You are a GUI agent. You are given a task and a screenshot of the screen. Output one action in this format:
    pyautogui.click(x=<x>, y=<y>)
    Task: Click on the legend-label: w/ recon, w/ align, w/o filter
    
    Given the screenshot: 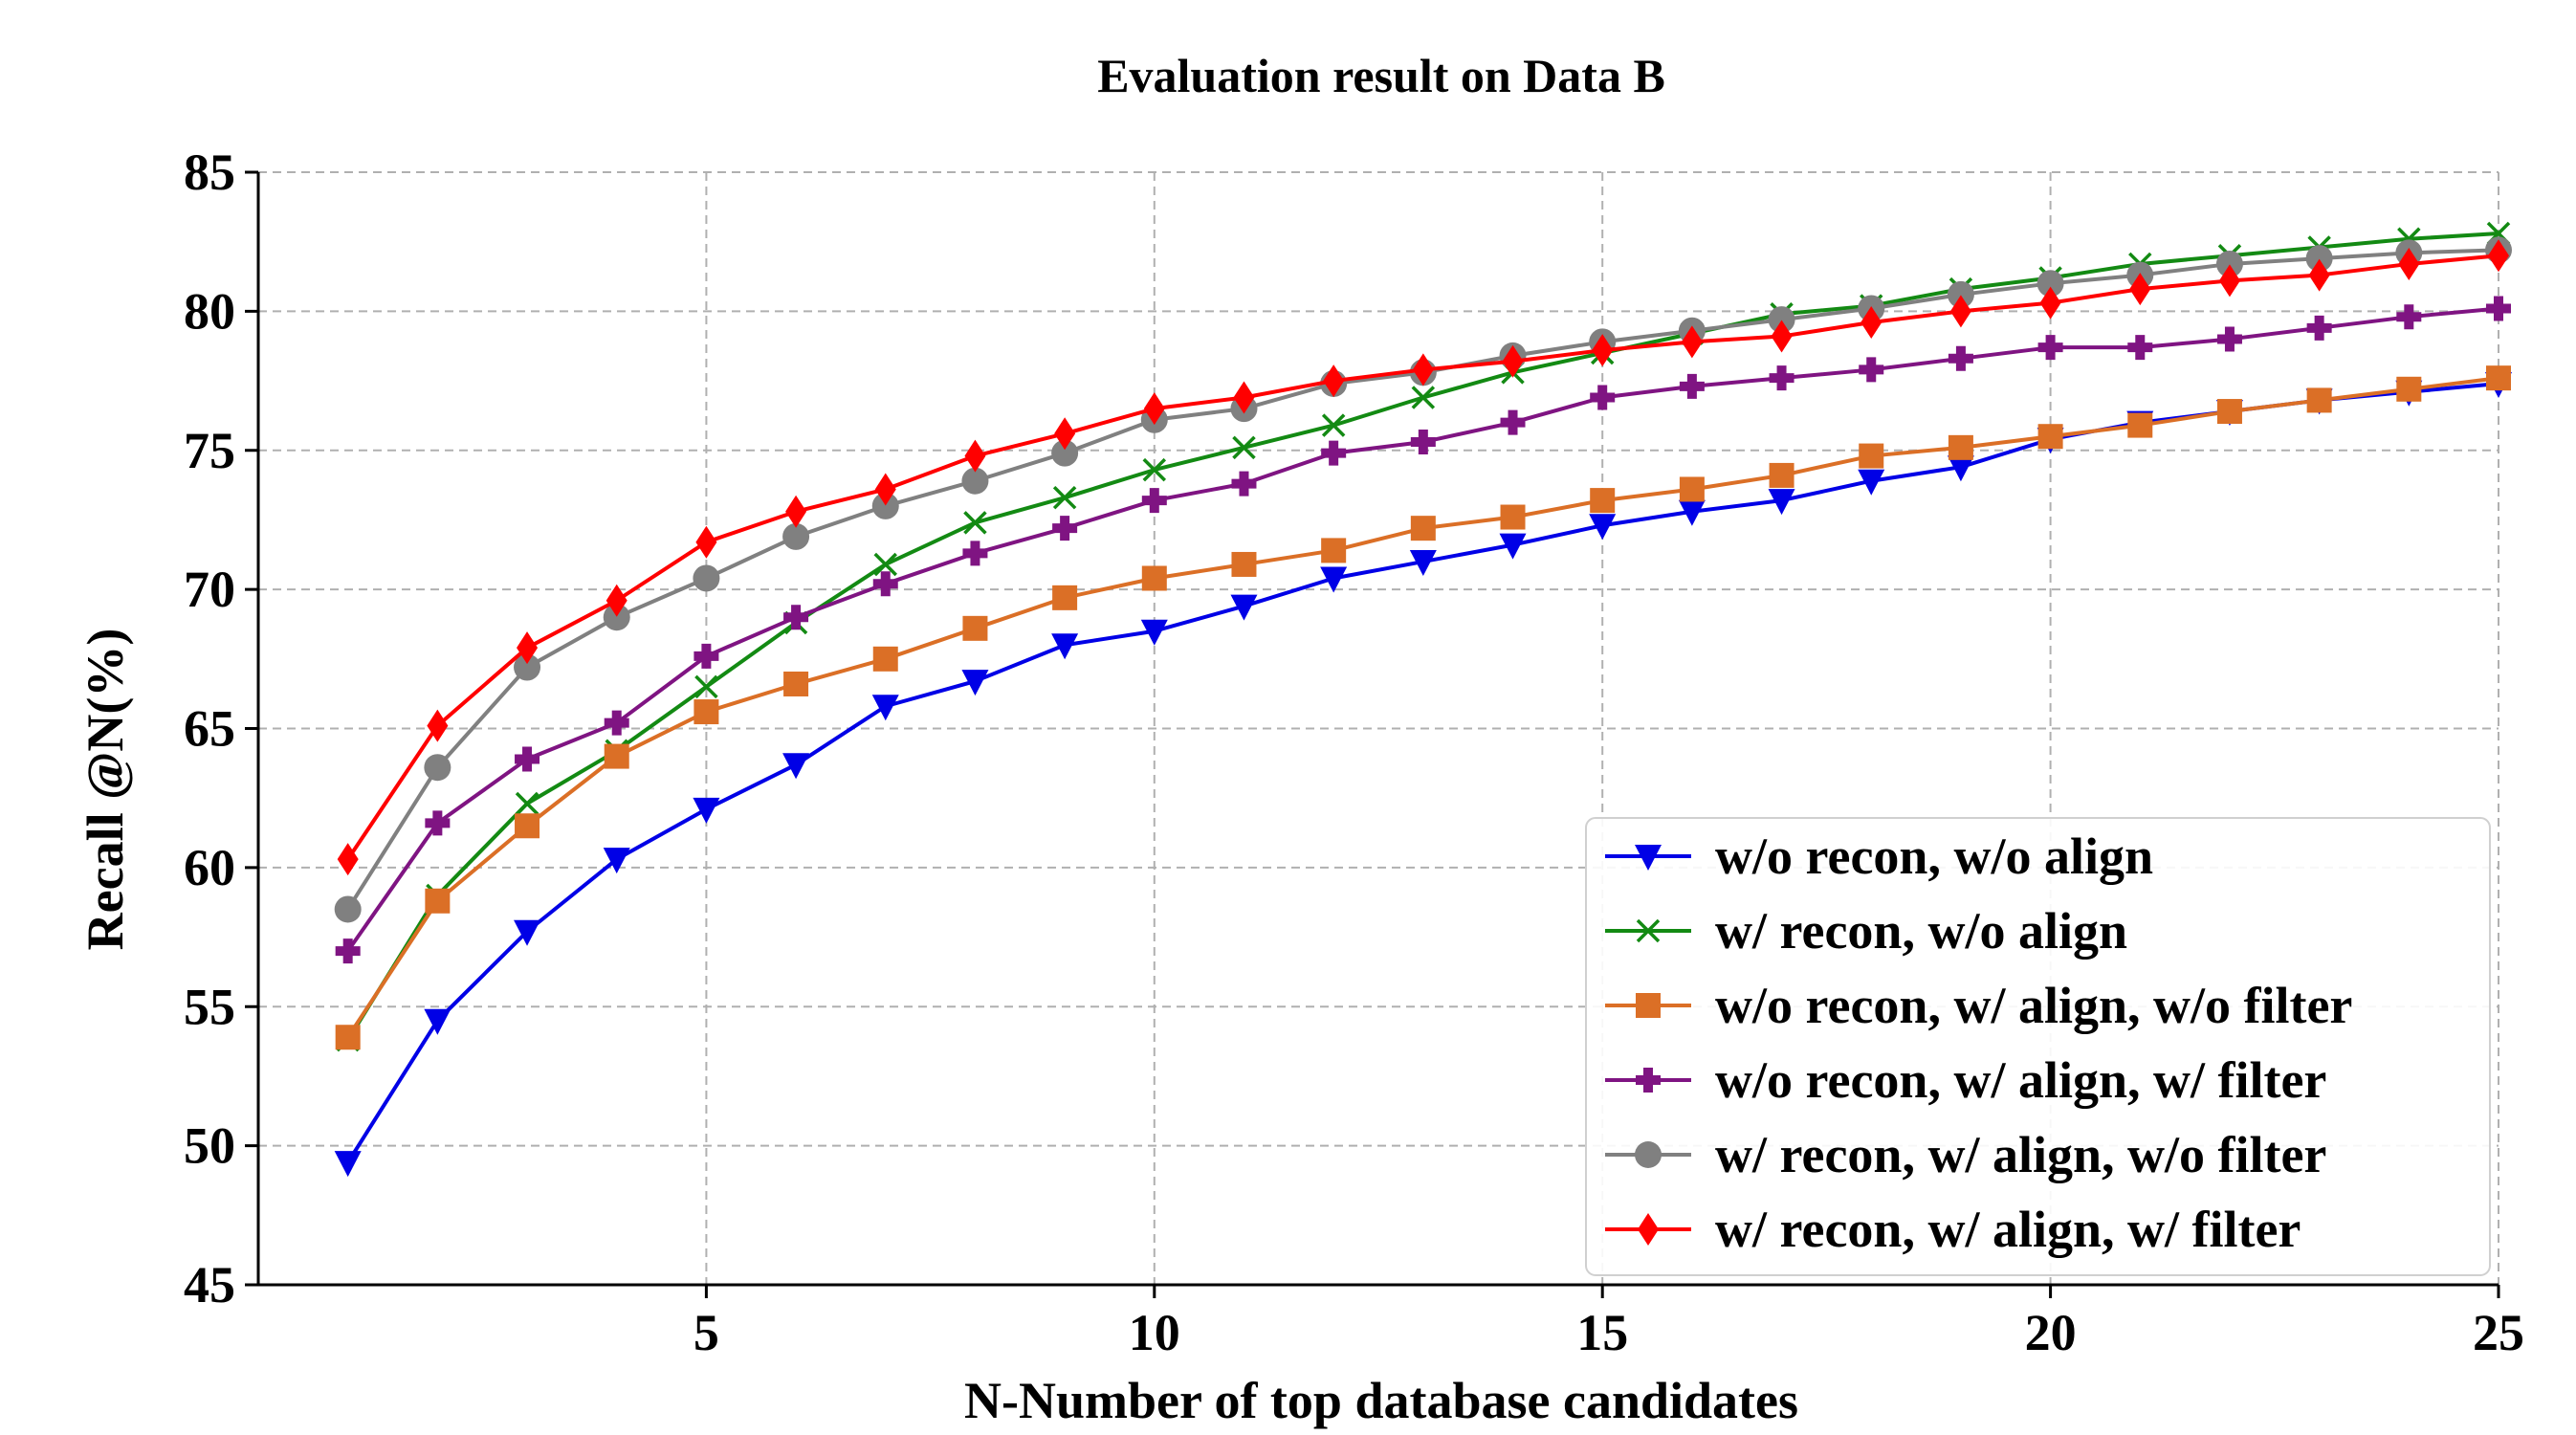 What is the action you would take?
    pyautogui.click(x=2020, y=1154)
    